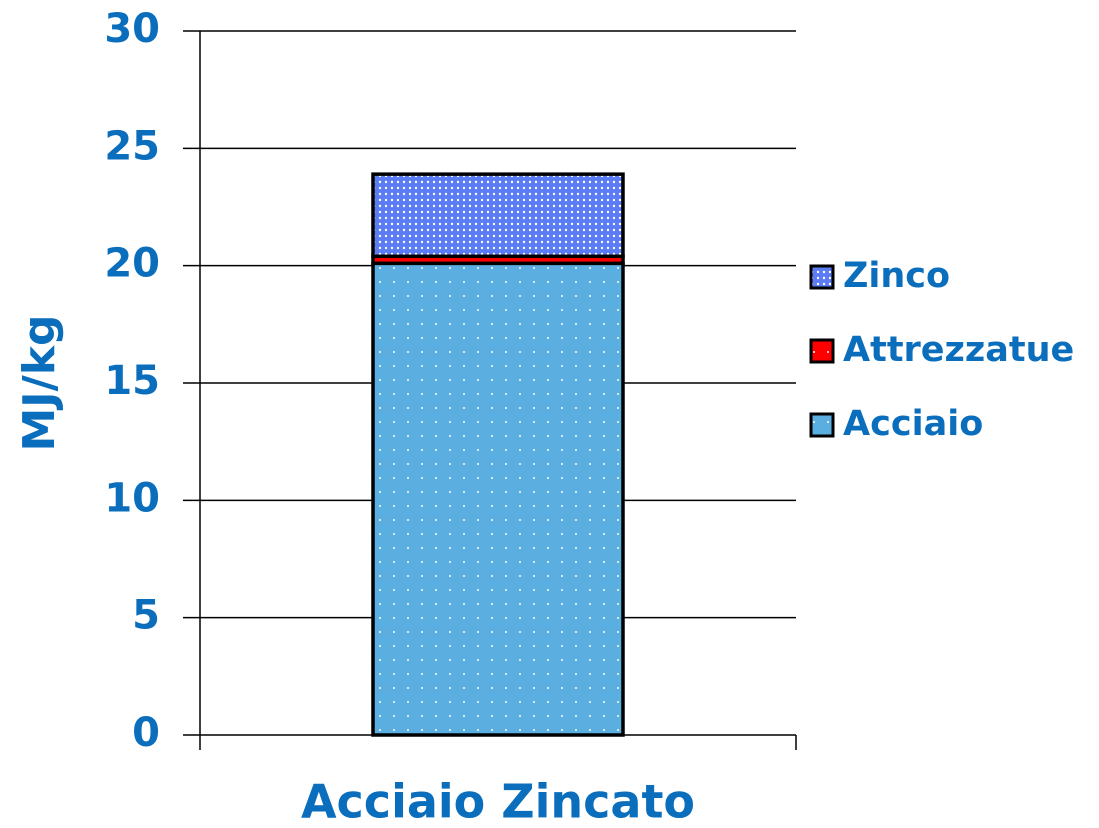  What do you see at coordinates (39, 383) in the screenshot?
I see `y-axis-label: MJ/kg` at bounding box center [39, 383].